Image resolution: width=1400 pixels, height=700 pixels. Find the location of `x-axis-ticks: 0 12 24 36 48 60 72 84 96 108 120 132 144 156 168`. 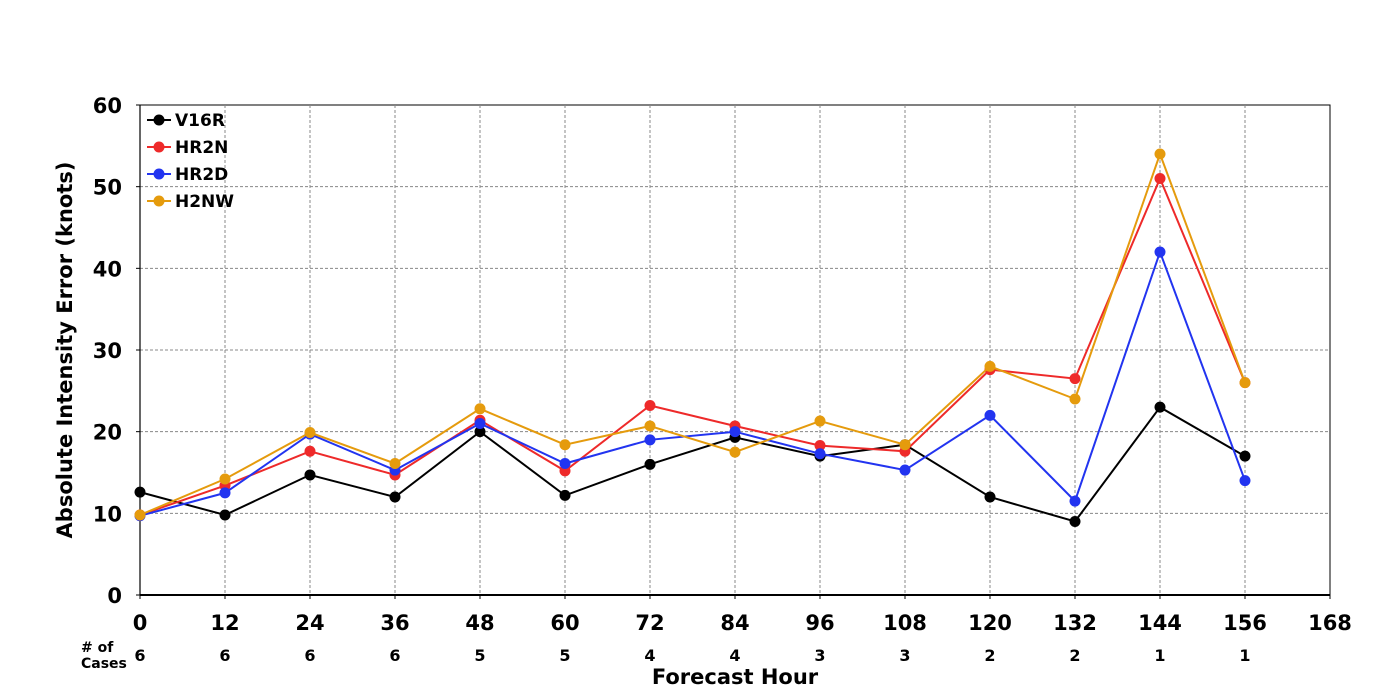

x-axis-ticks: 0 12 24 36 48 60 72 84 96 108 120 132 144 156 168 is located at coordinates (742, 615).